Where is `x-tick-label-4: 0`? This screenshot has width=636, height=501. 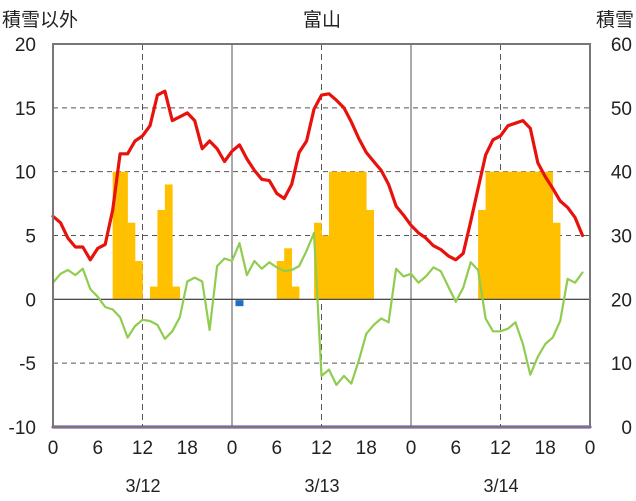
x-tick-label-4: 0 is located at coordinates (232, 448).